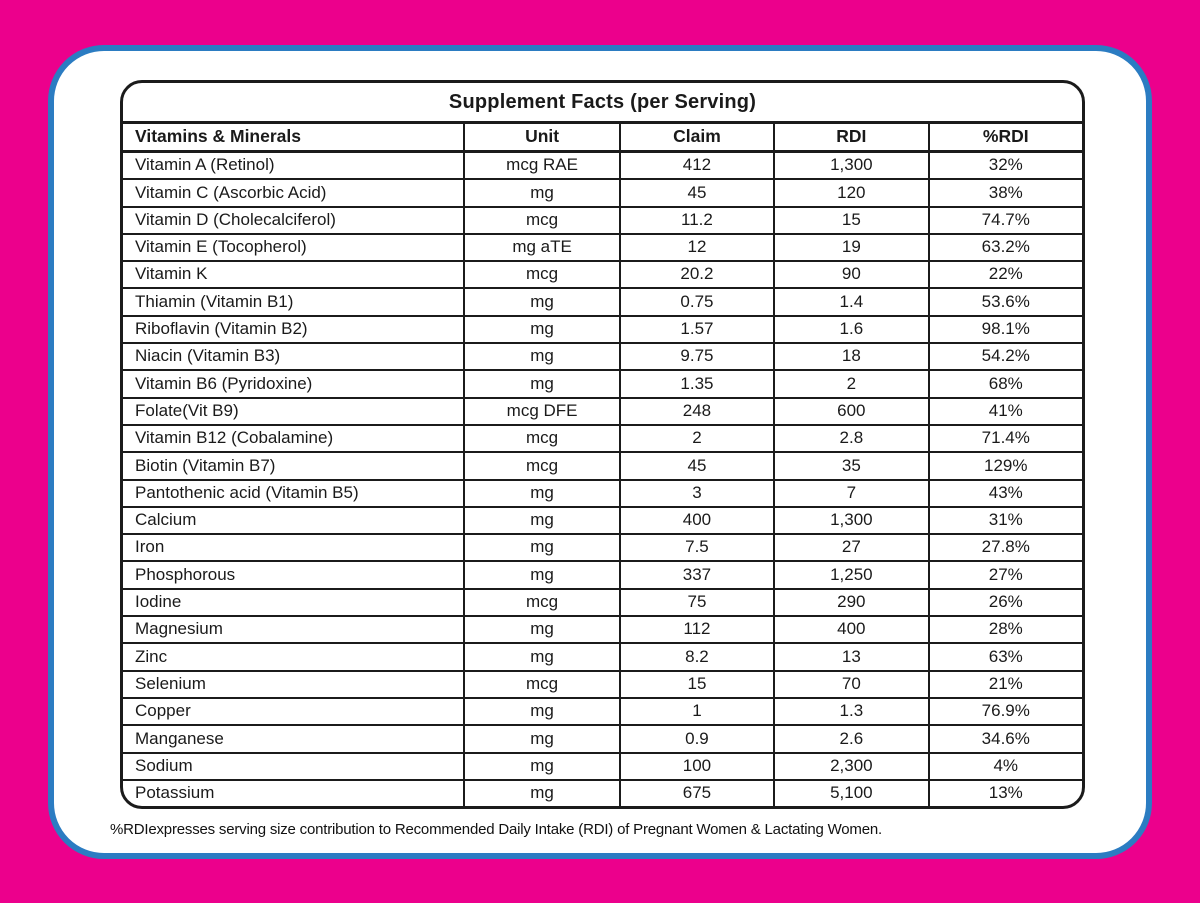 This screenshot has height=903, width=1200. Describe the element at coordinates (697, 766) in the screenshot. I see `claim-cell: 100` at that location.